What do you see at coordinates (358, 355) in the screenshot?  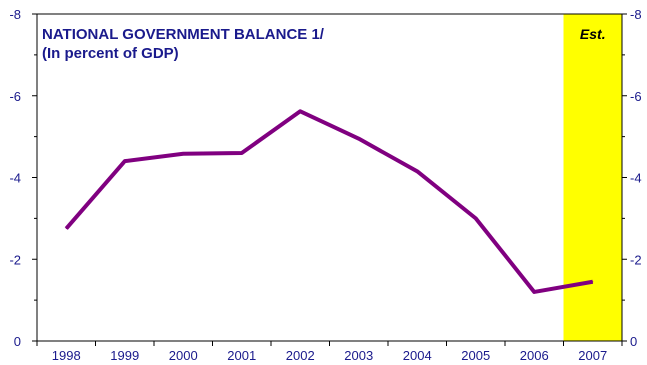 I see `x-tick-label: 2003` at bounding box center [358, 355].